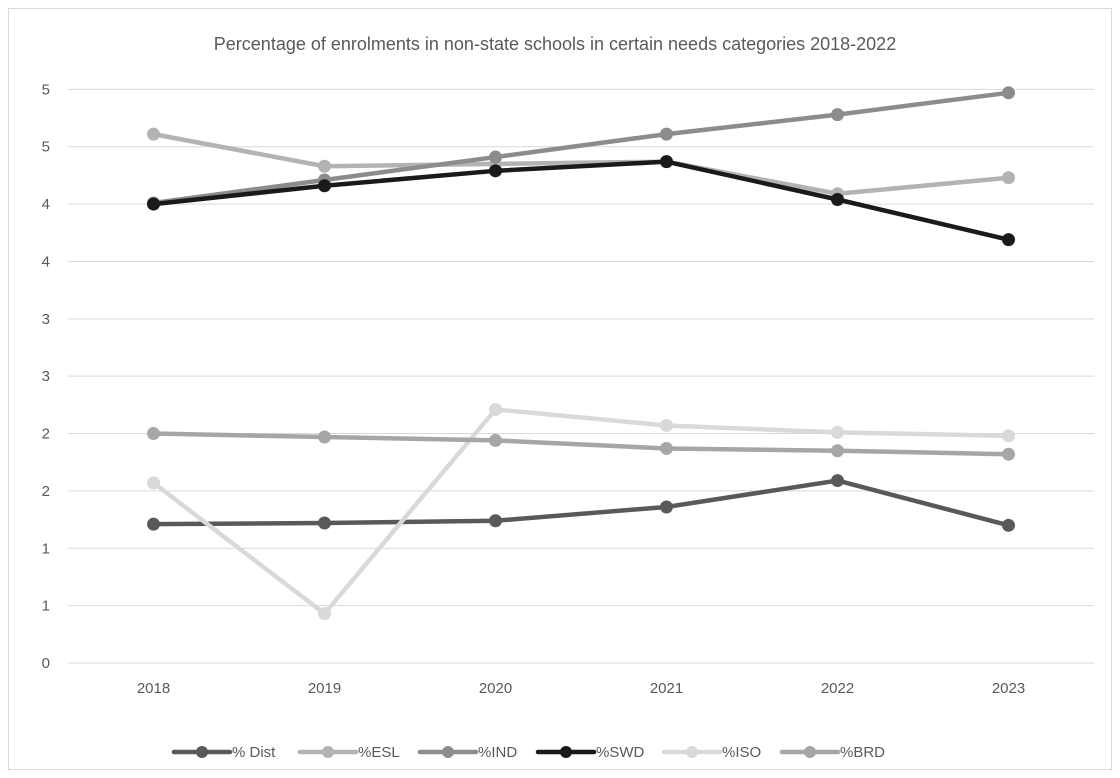 This screenshot has height=778, width=1120. Describe the element at coordinates (832, 752) in the screenshot. I see `legend-item: %BRD` at that location.